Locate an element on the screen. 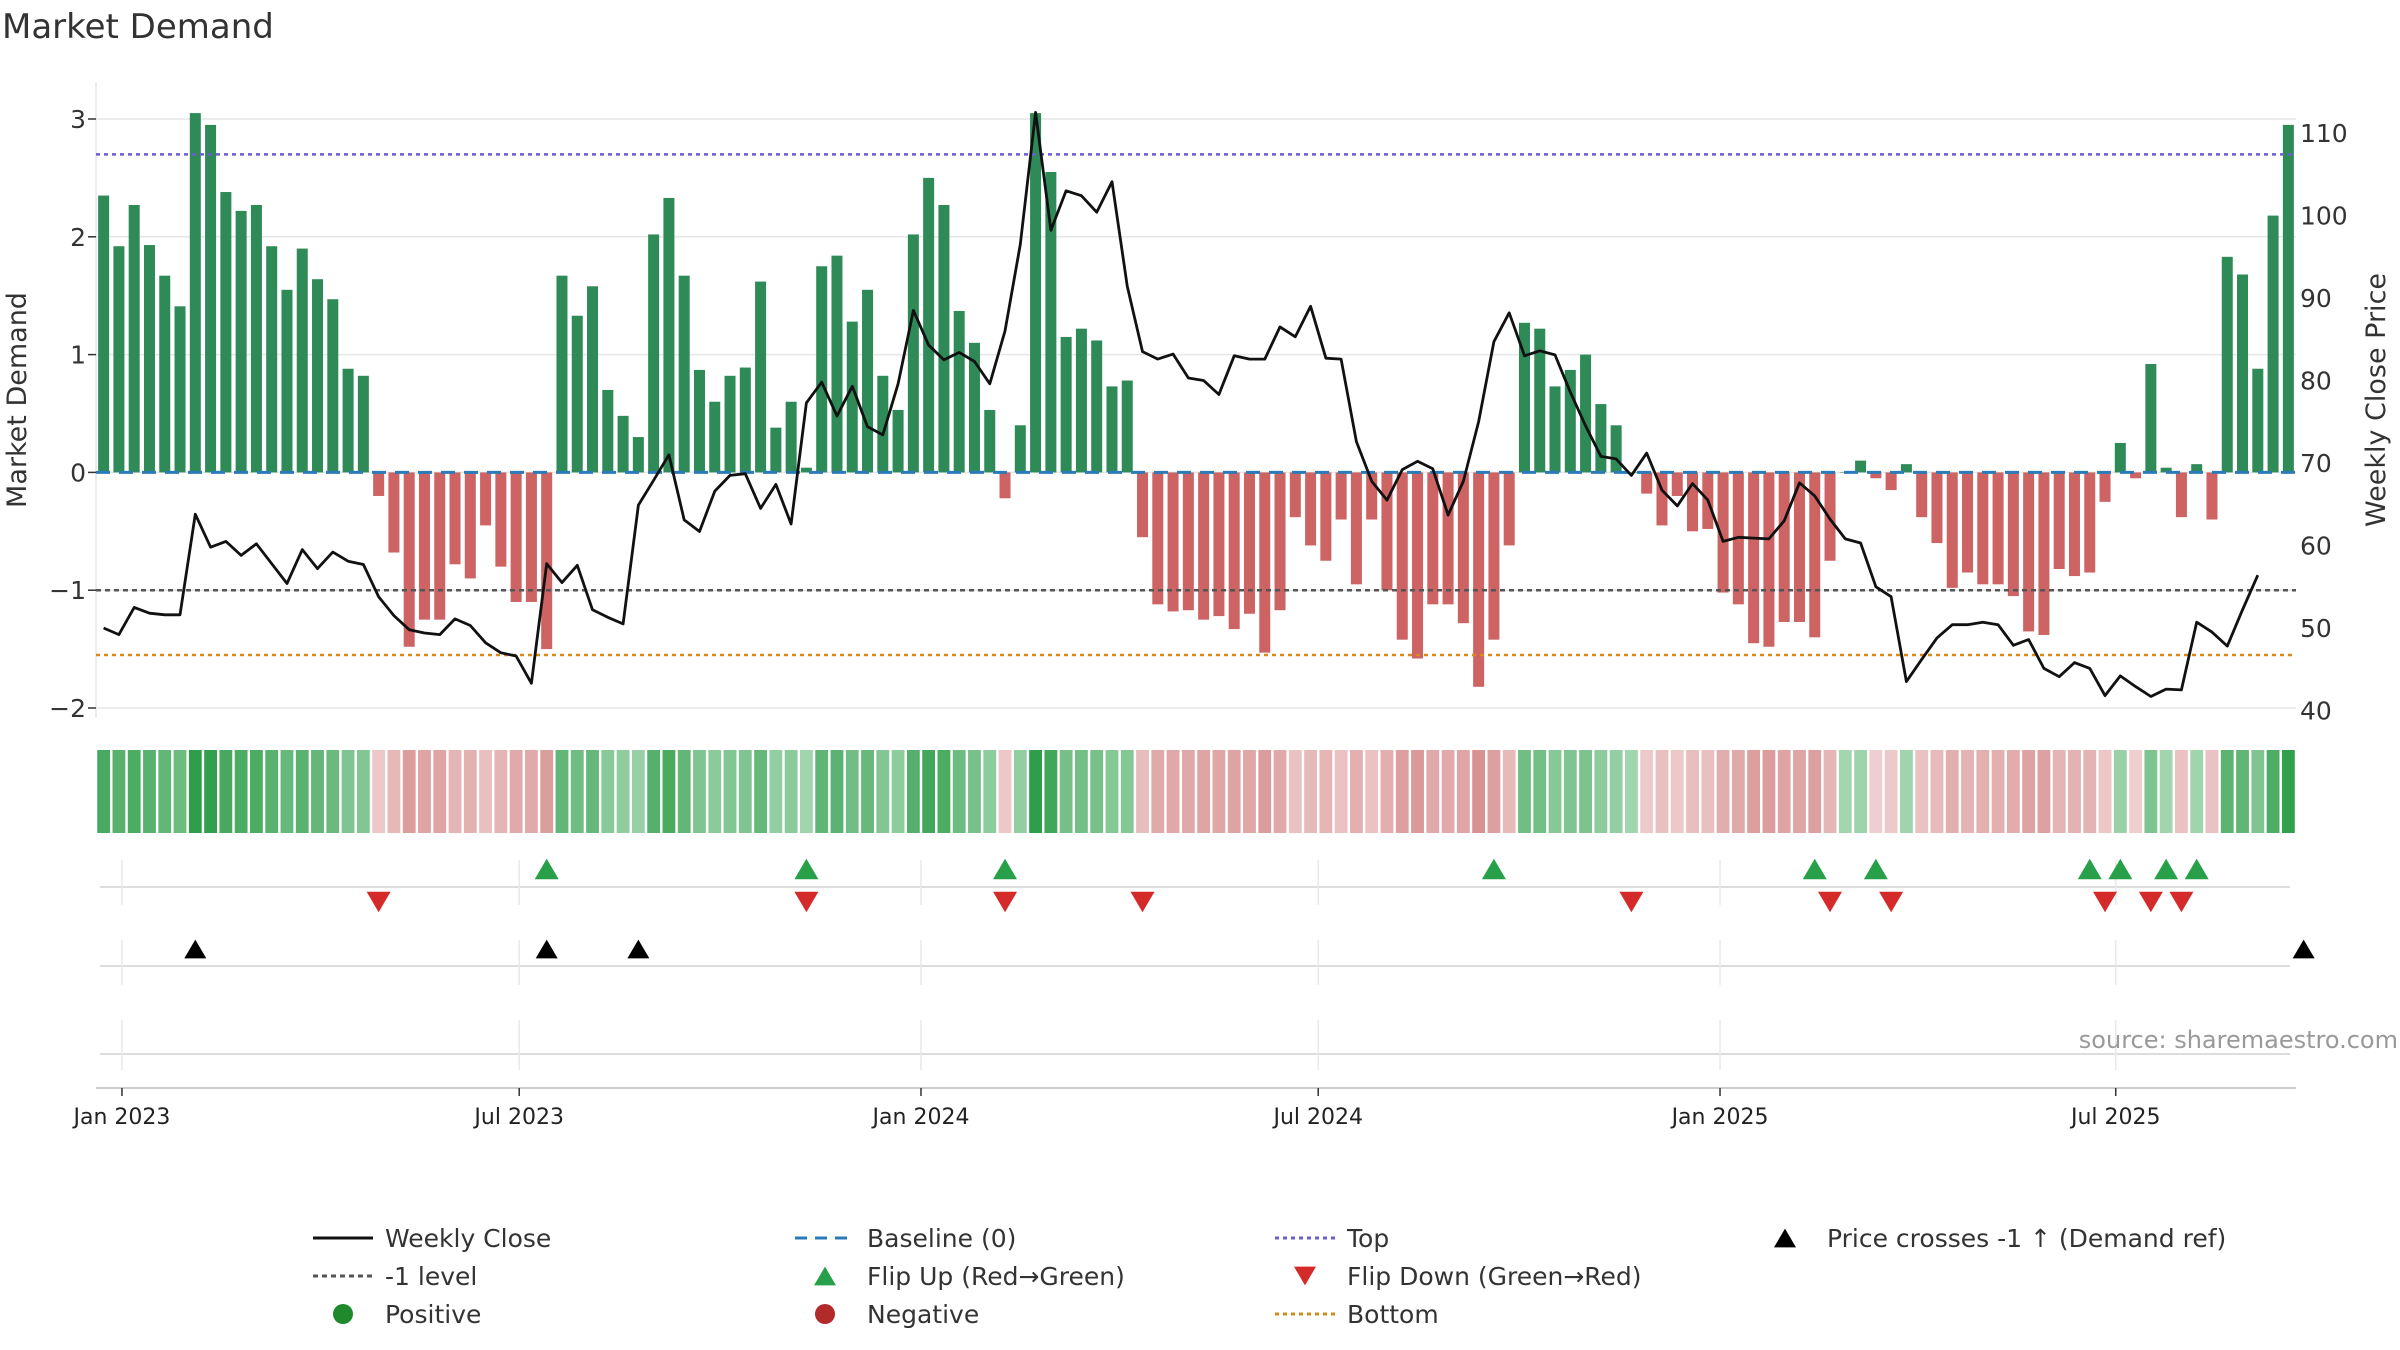 The height and width of the screenshot is (1350, 2400). y-tick-label: −1 is located at coordinates (67, 590).